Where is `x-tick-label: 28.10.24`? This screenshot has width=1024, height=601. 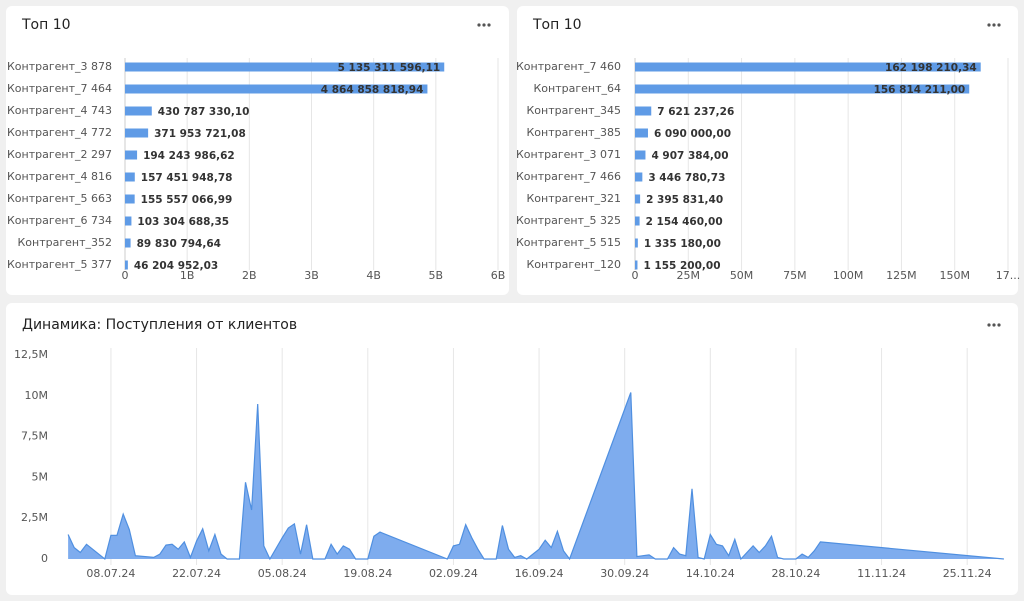
x-tick-label: 28.10.24 is located at coordinates (795, 573).